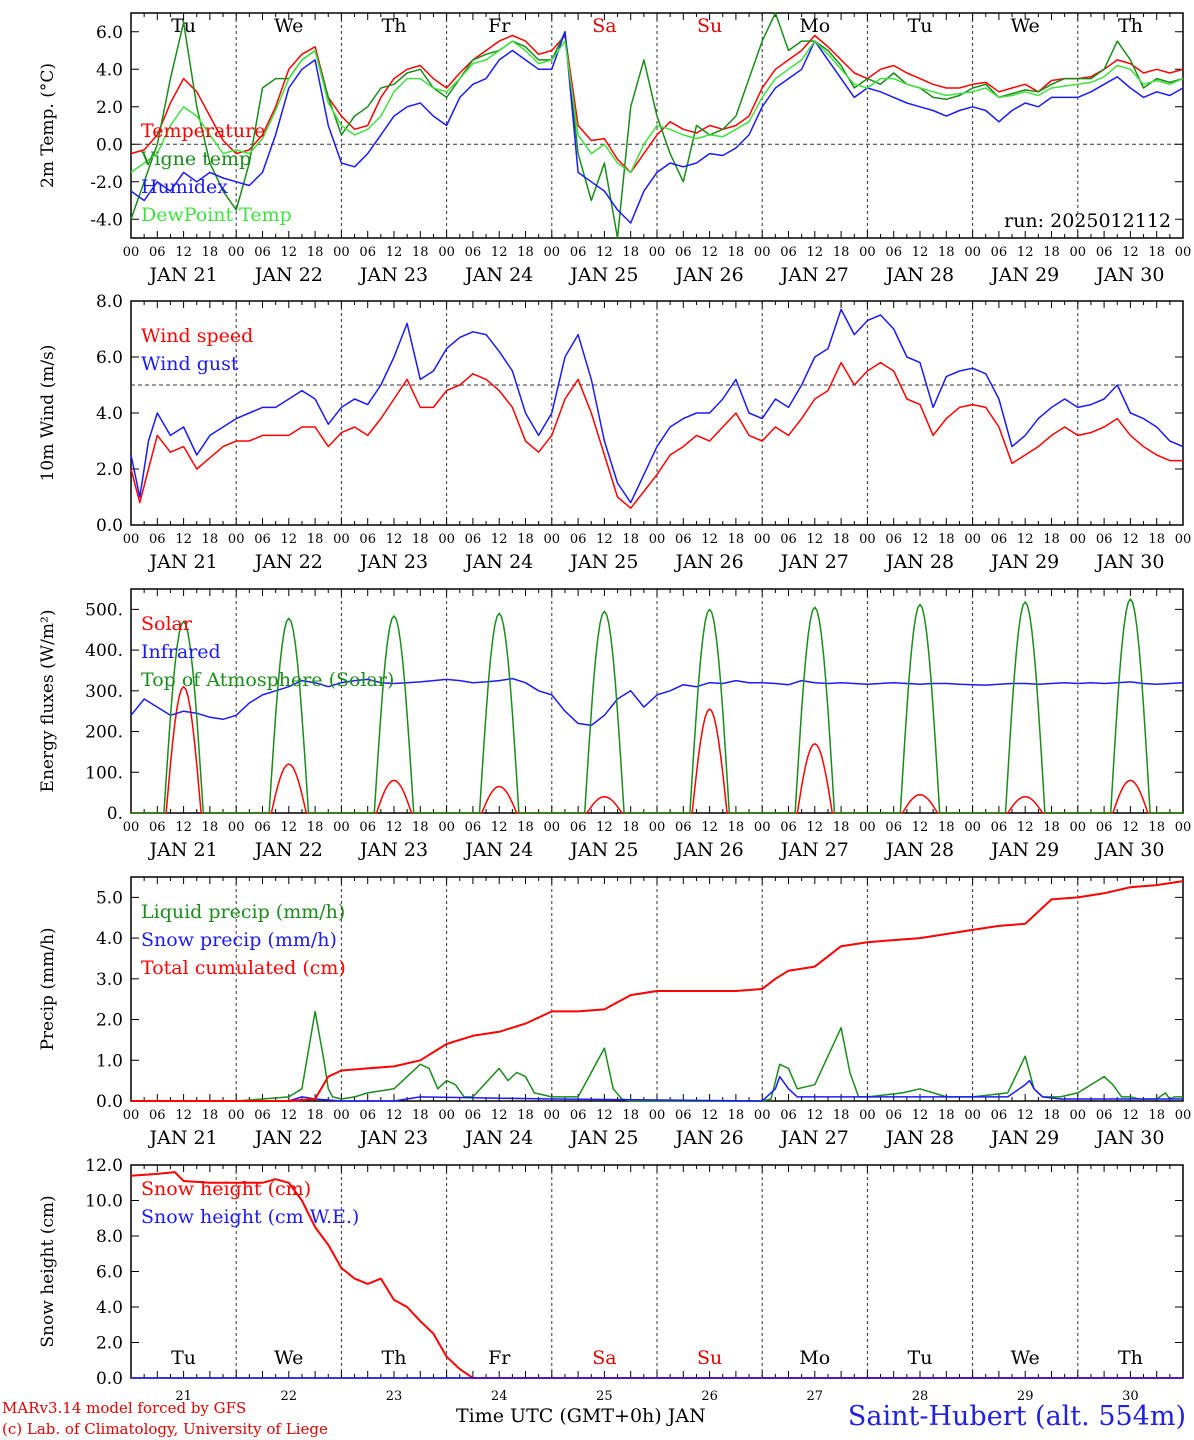 This screenshot has width=1194, height=1440. Describe the element at coordinates (183, 1358) in the screenshot. I see `weekday-label: Tu` at that location.